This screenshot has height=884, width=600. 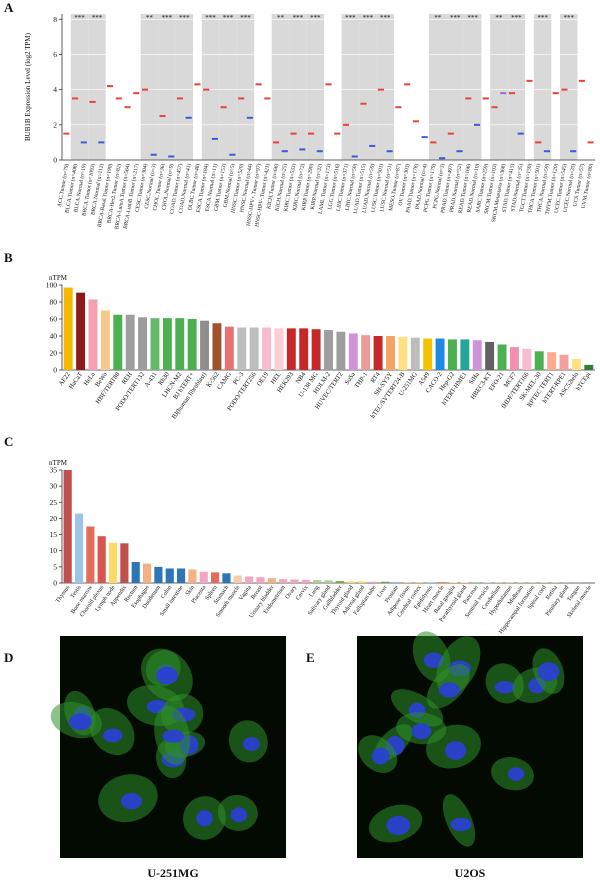 I want to click on y-tick-label: 2, so click(x=55, y=124).